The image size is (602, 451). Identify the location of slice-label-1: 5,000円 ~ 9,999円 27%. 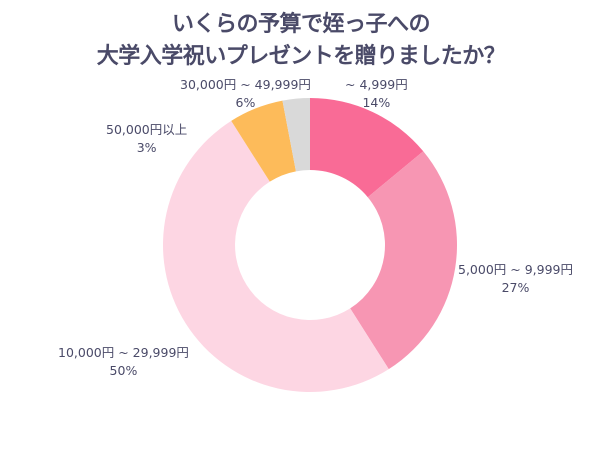
(515, 279).